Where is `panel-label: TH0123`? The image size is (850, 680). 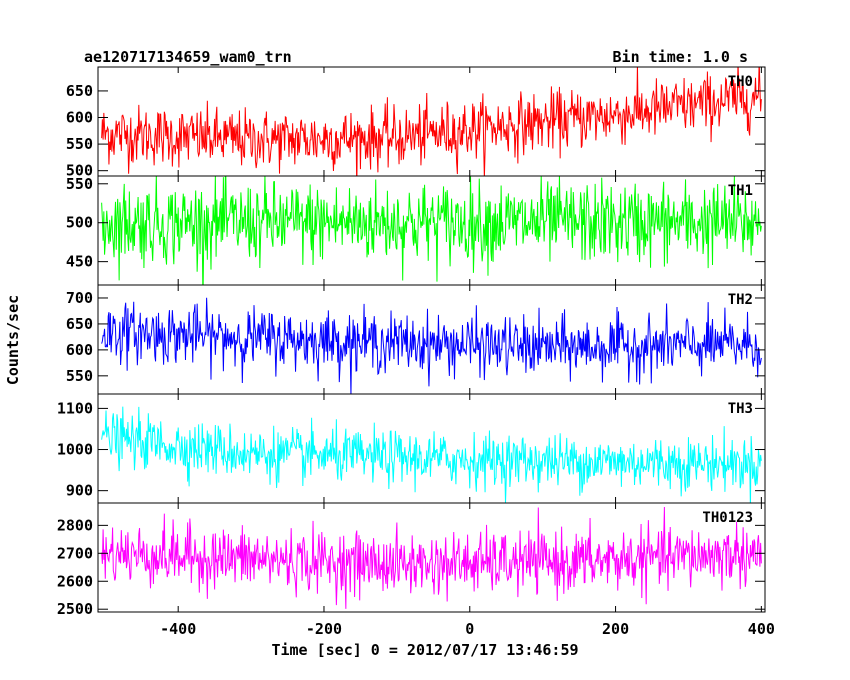
panel-label: TH0123 is located at coordinates (727, 518).